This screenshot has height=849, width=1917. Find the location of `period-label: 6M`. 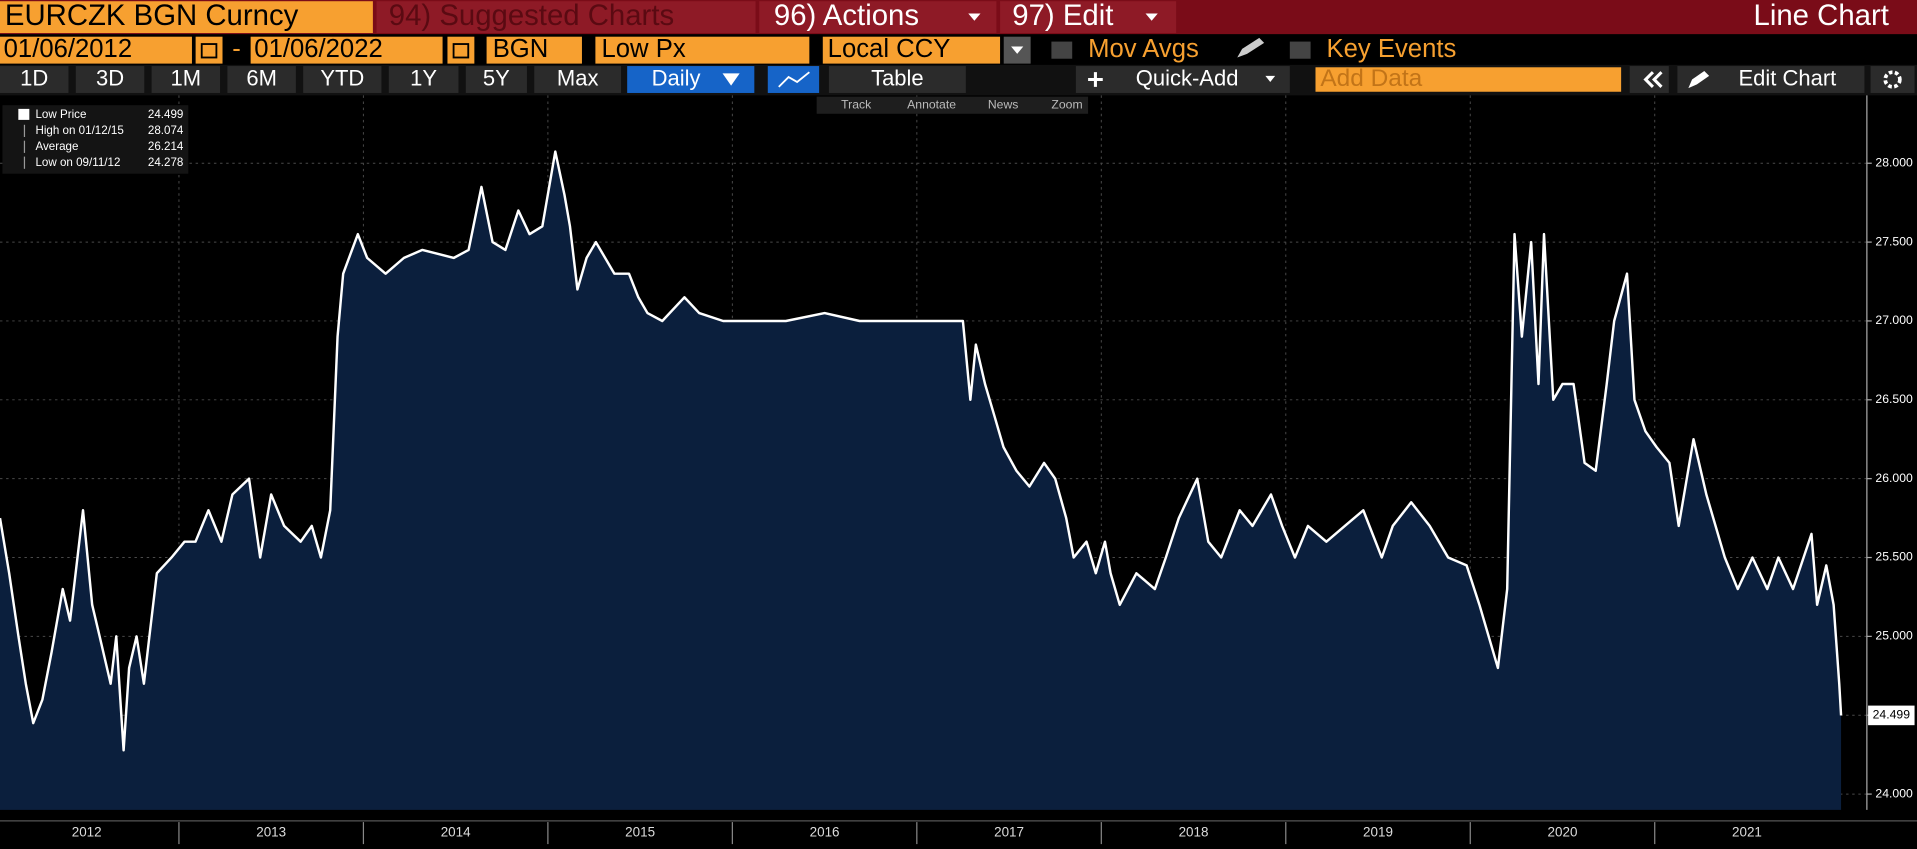

period-label: 6M is located at coordinates (261, 77).